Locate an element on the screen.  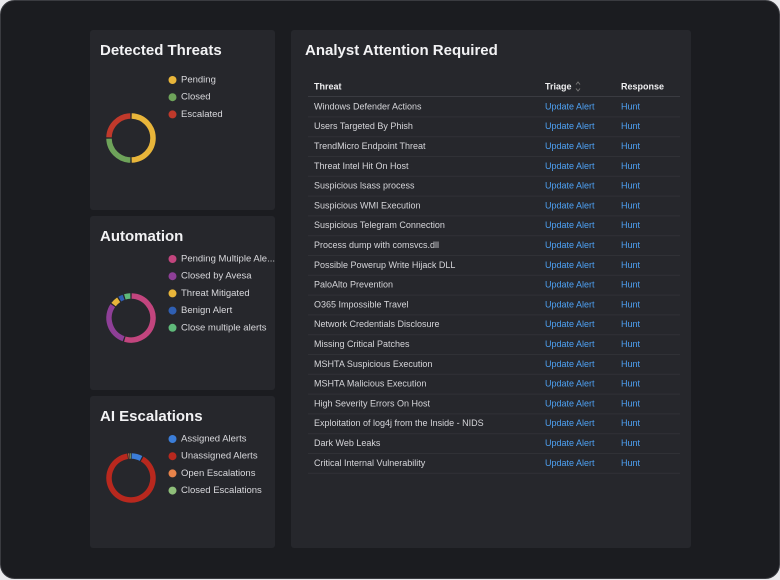
column-header: Response is located at coordinates (642, 86).